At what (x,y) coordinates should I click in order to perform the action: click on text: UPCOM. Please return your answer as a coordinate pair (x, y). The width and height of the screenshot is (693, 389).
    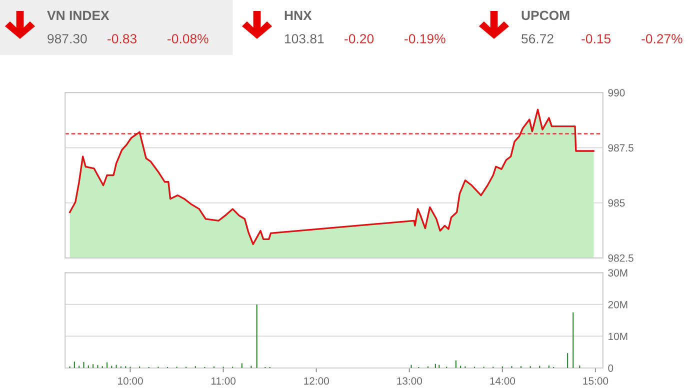
    Looking at the image, I should click on (546, 15).